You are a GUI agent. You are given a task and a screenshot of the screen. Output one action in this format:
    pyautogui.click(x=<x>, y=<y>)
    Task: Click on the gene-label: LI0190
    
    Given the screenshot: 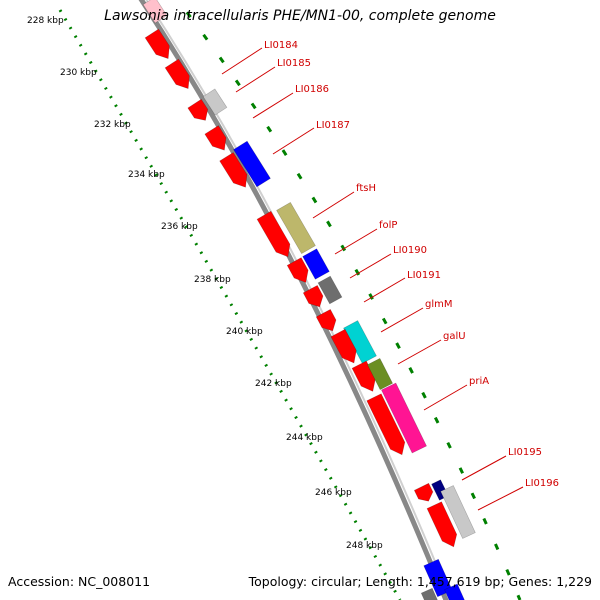 What is the action you would take?
    pyautogui.click(x=410, y=250)
    